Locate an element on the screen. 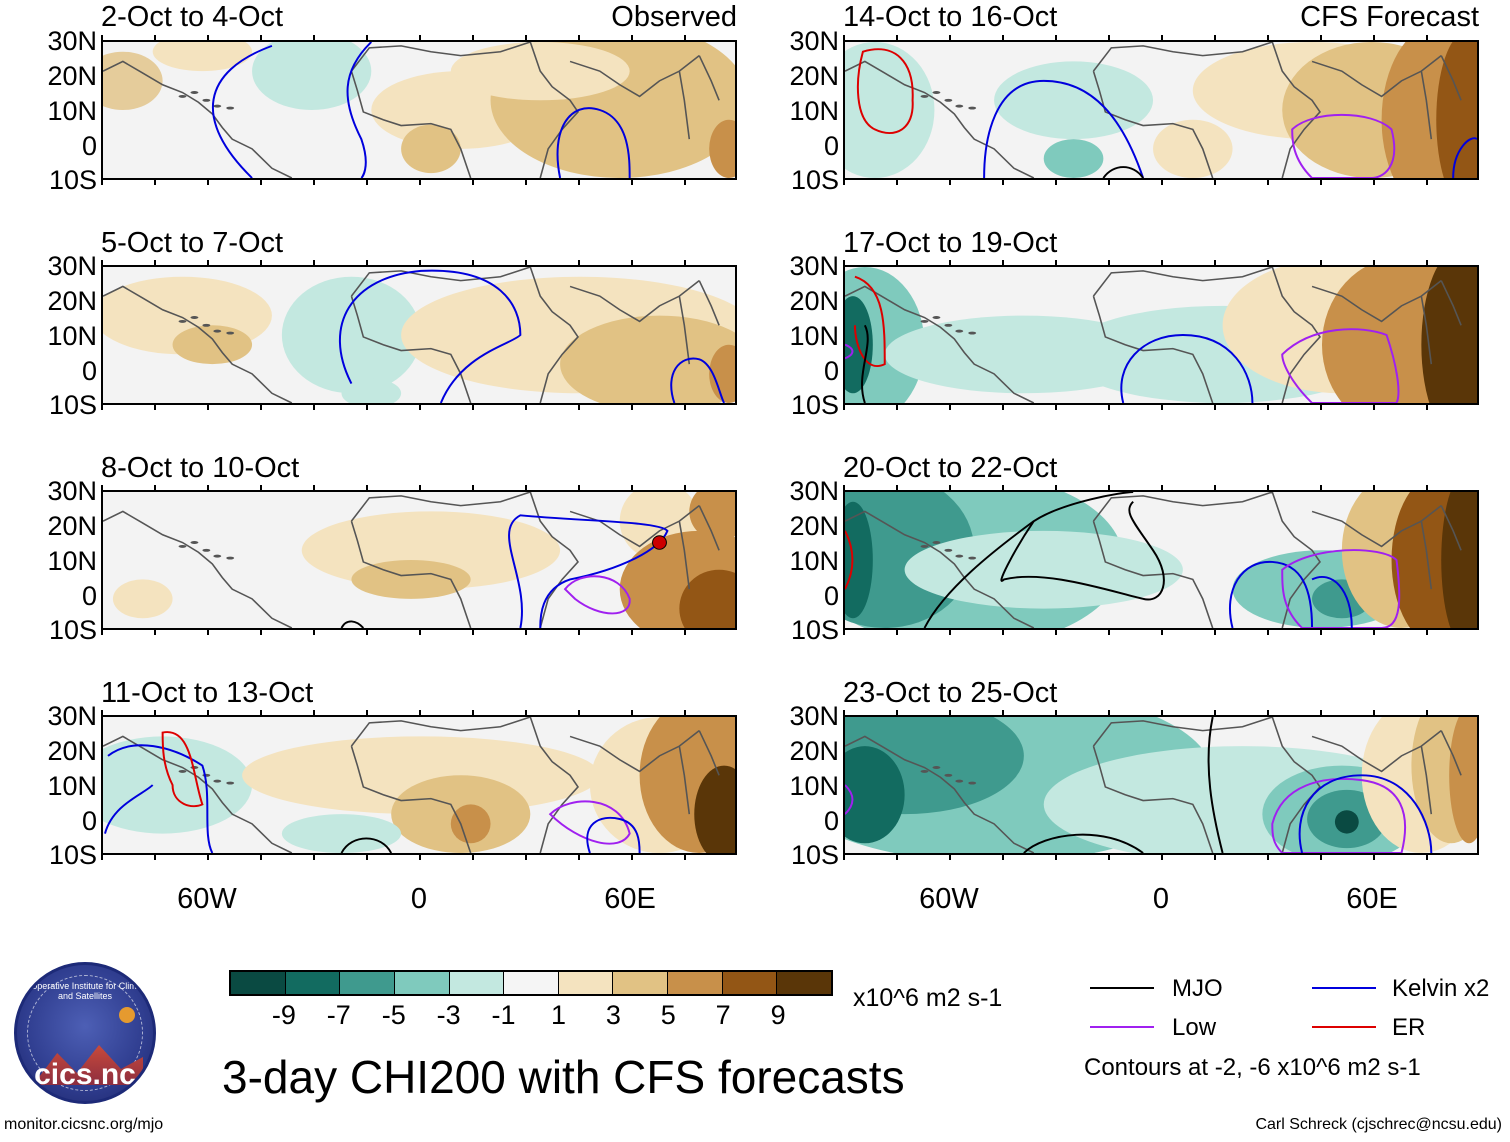  panel-title: 11-Oct to 13-Oct is located at coordinates (207, 693).